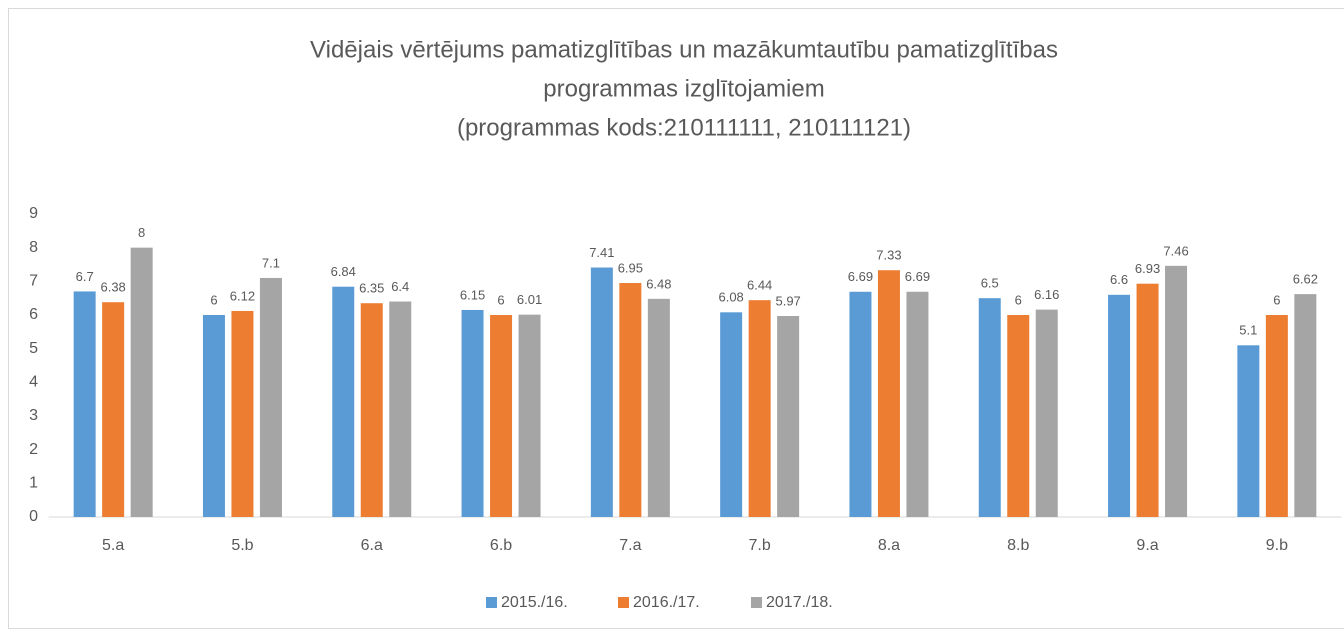  I want to click on data-label: 5.97, so click(787, 300).